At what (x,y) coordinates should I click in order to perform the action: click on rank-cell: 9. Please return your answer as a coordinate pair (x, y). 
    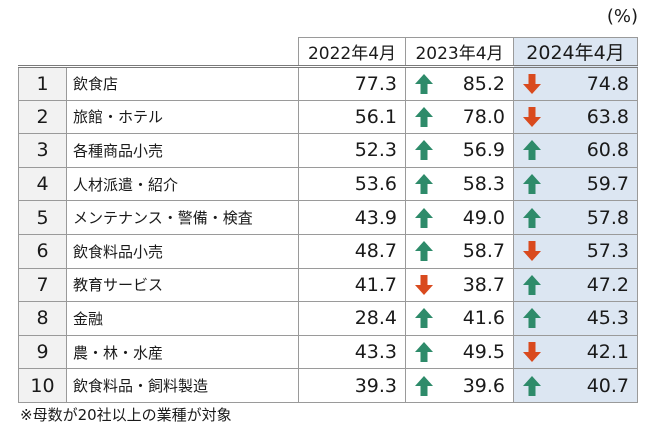
    Looking at the image, I should click on (42, 352).